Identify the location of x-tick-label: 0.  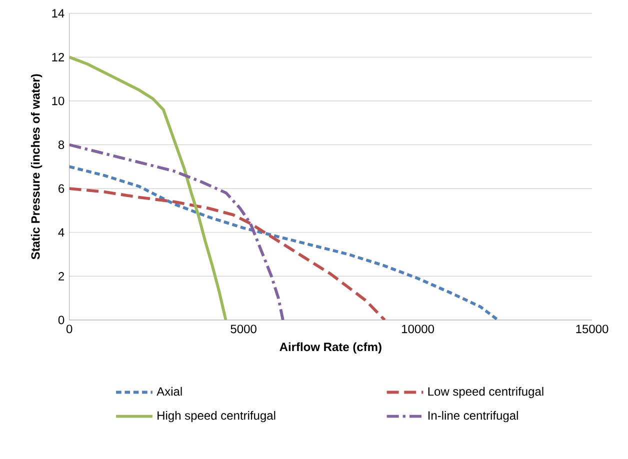
(69, 329).